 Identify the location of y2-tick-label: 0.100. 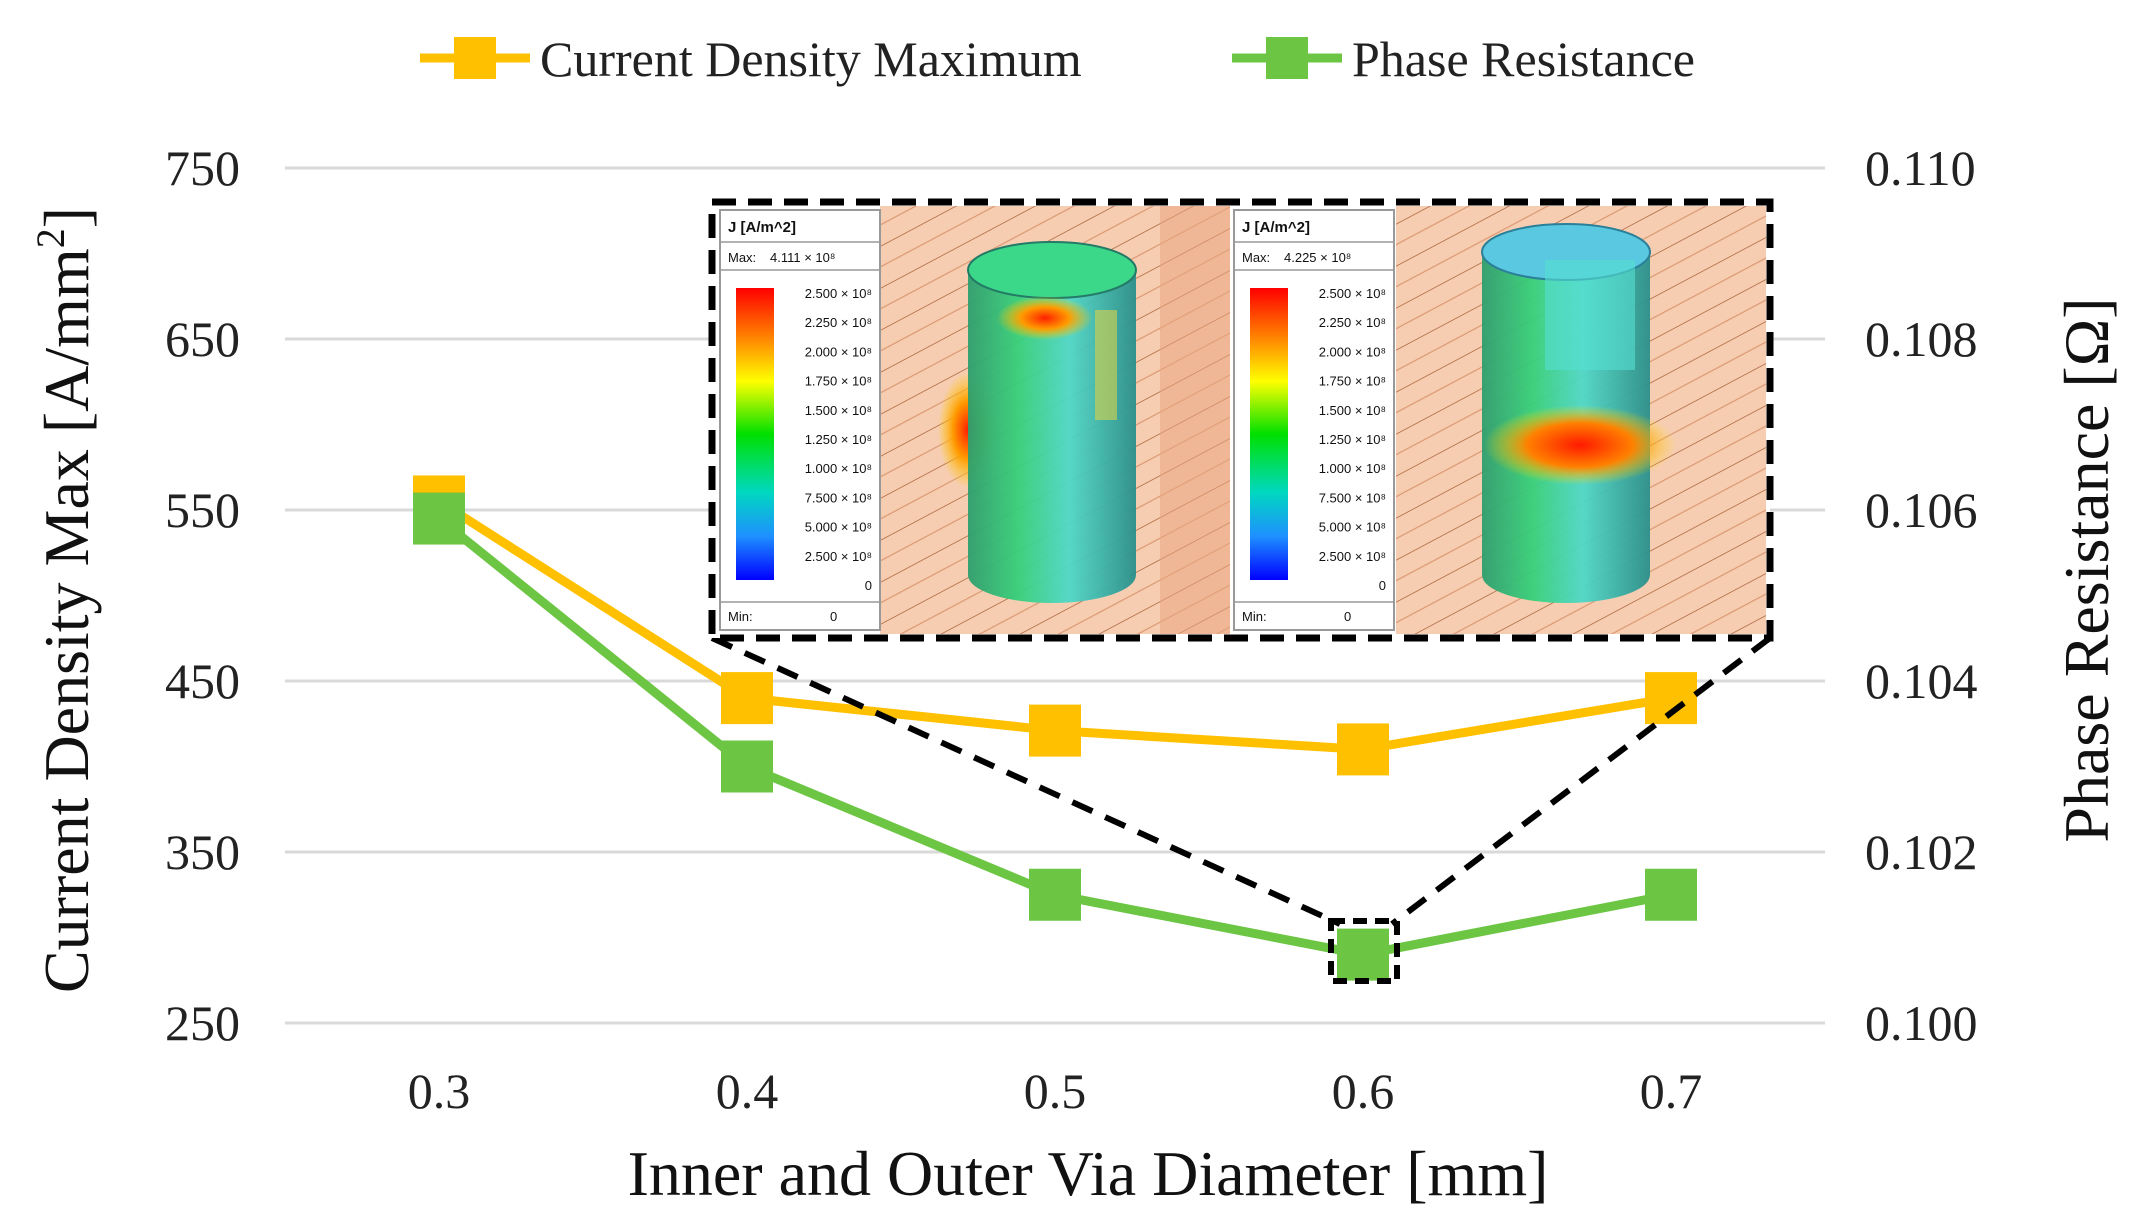
(1921, 1023).